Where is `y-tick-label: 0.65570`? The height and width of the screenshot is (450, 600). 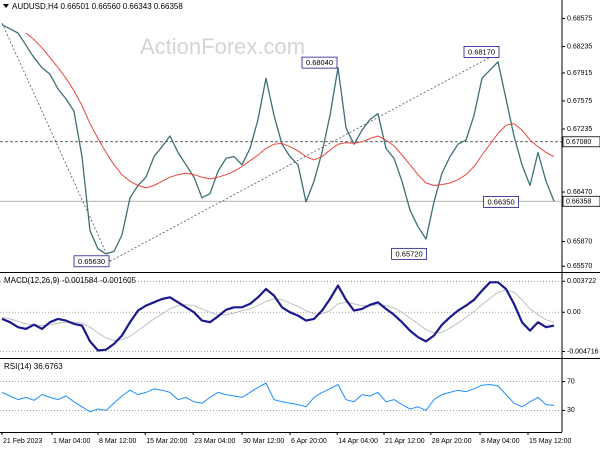
y-tick-label: 0.65570 is located at coordinates (579, 266).